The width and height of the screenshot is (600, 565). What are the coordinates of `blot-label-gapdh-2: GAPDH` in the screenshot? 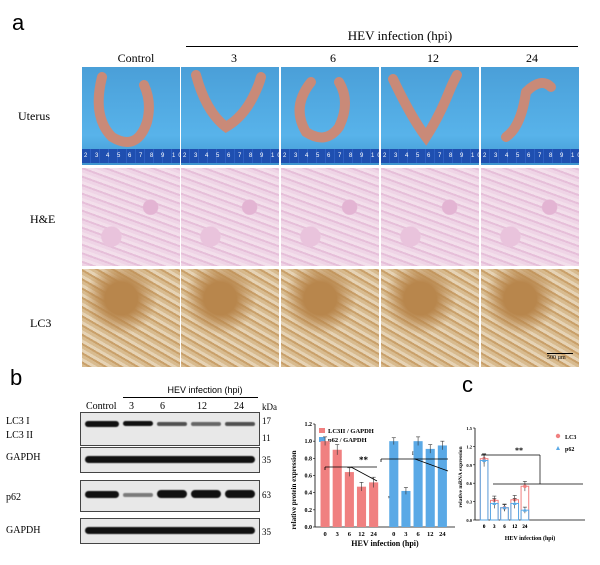 It's located at (23, 530).